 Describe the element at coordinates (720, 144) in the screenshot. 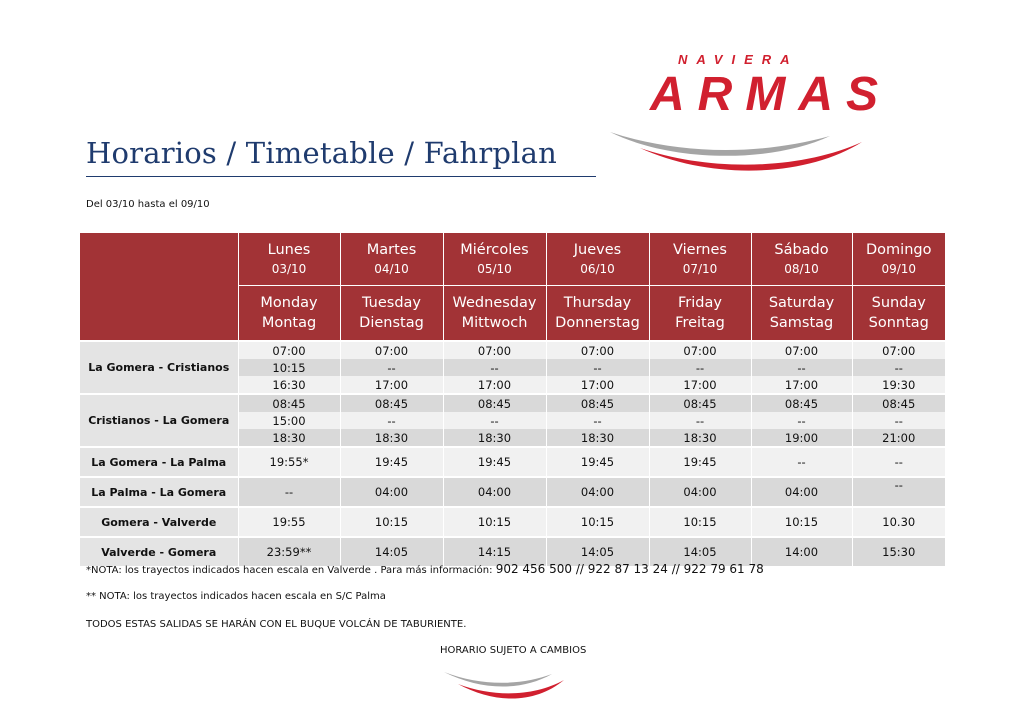

I see `logo-gray-swoosh` at that location.